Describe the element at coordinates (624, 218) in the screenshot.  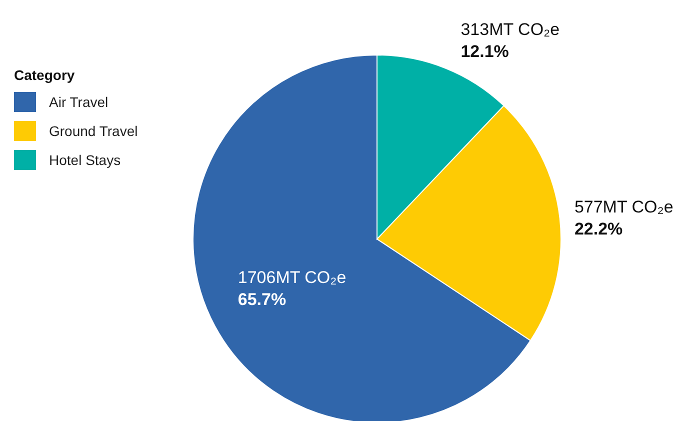
I see `data-label: 577MT CO₂e 22.2%` at that location.